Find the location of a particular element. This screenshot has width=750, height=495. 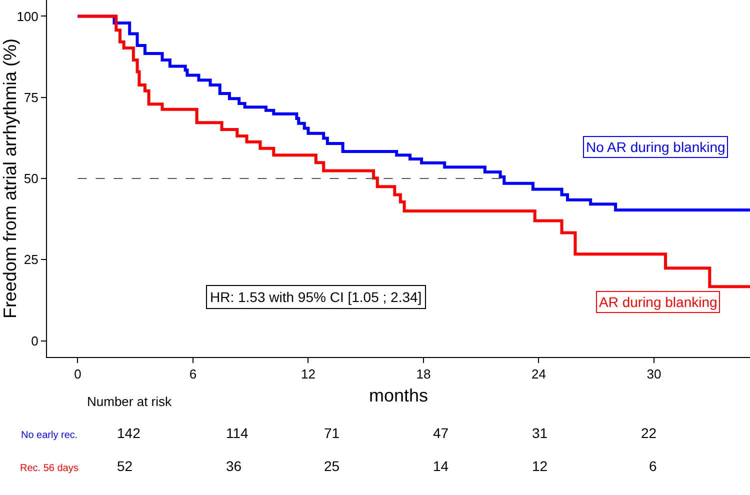

x-axis-title: months is located at coordinates (398, 396).